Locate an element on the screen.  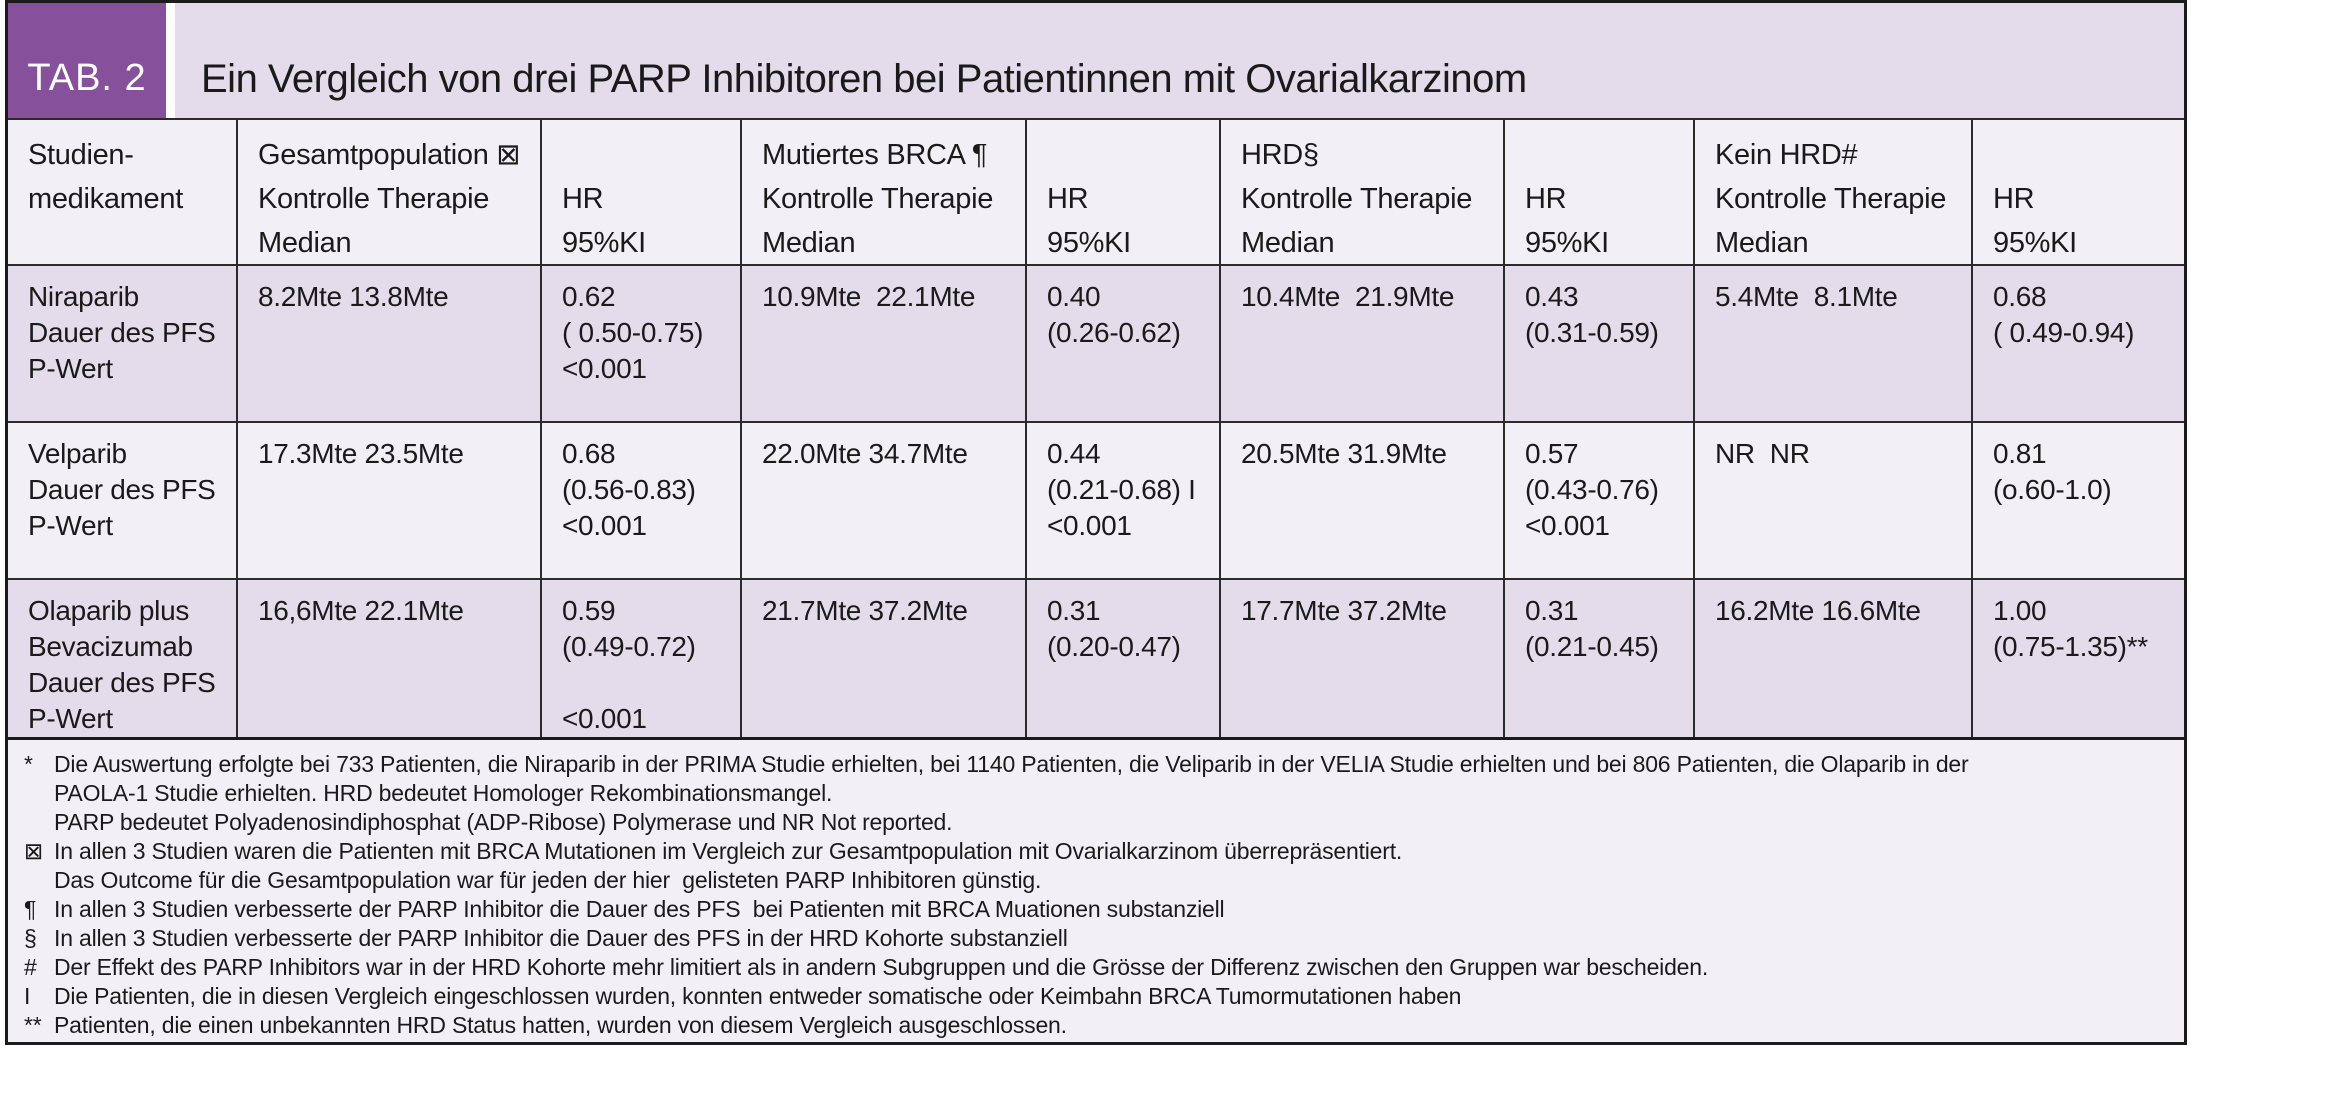
cell-line: Niraparib is located at coordinates (83, 296).